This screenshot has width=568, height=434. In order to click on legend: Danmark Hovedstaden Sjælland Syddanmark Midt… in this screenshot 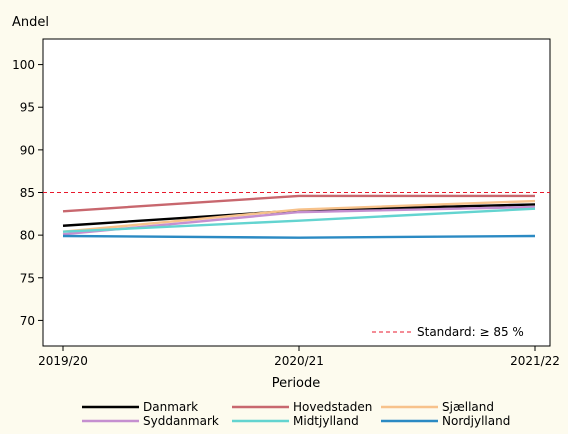, I will do `click(296, 414)`.